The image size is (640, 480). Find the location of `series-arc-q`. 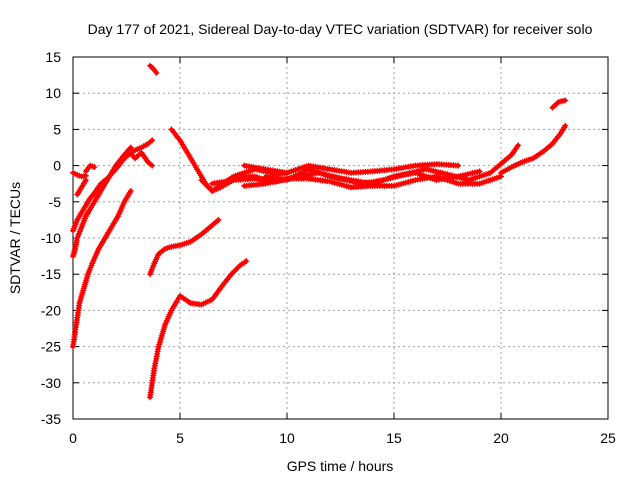

series-arc-q is located at coordinates (533, 149).